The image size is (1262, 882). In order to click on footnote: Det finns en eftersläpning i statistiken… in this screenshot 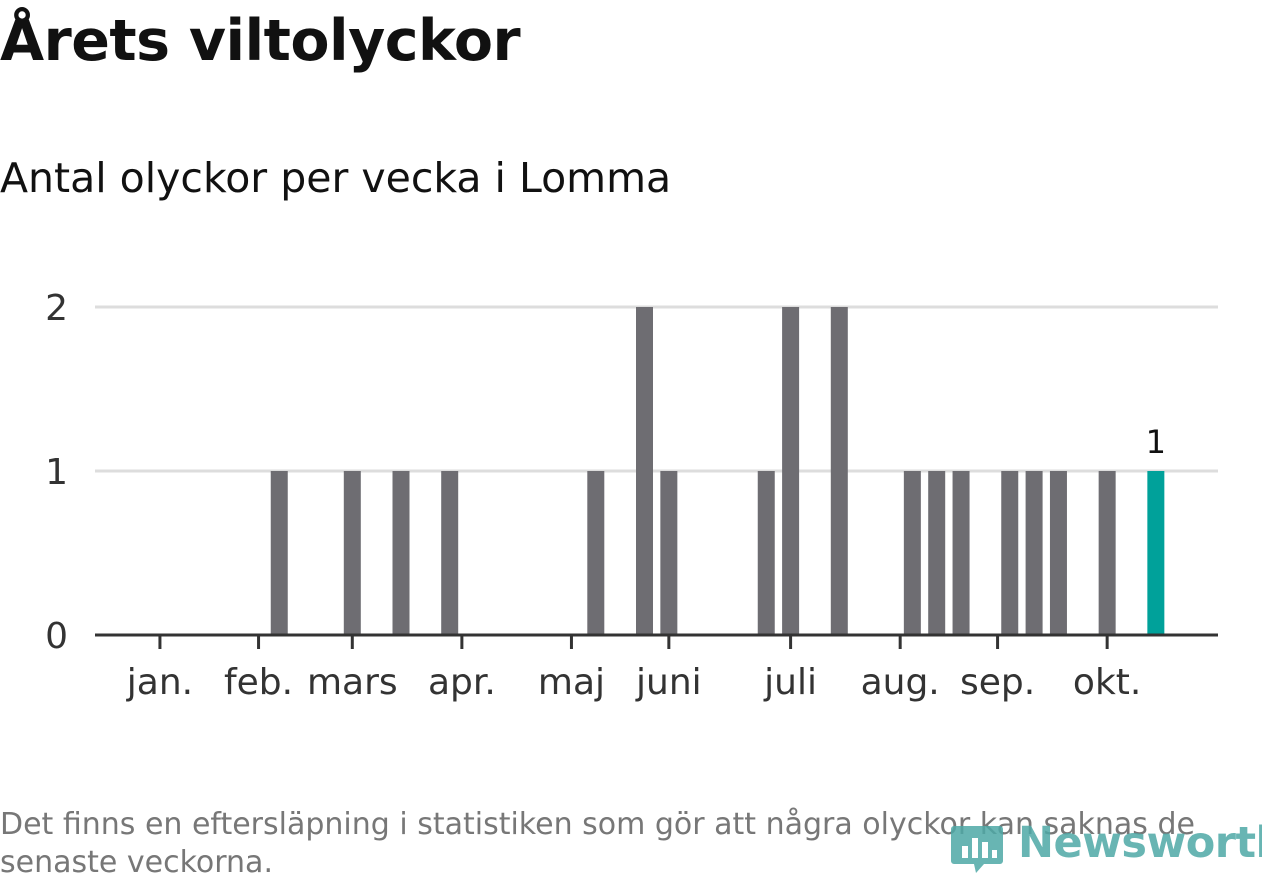, I will do `click(597, 843)`.